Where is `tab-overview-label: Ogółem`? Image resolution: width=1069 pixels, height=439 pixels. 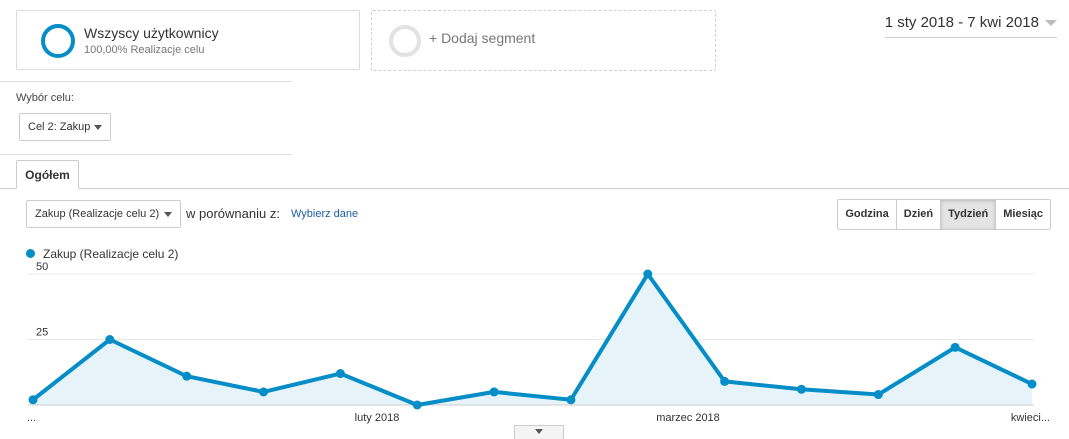
tab-overview-label: Ogółem is located at coordinates (47, 175).